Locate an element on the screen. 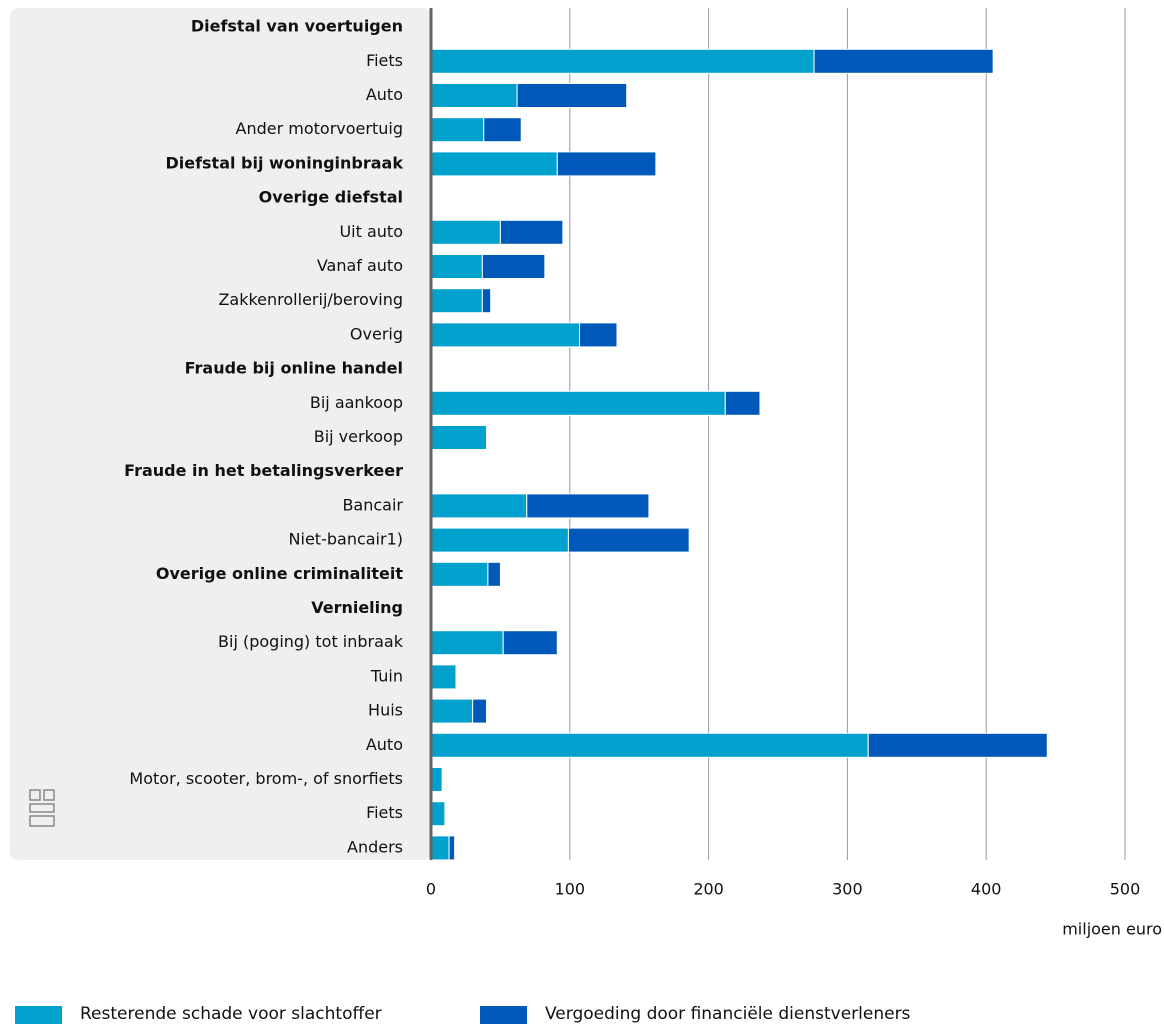 This screenshot has width=1164, height=1025. y-tick-label: Overige online criminaliteit is located at coordinates (279, 573).